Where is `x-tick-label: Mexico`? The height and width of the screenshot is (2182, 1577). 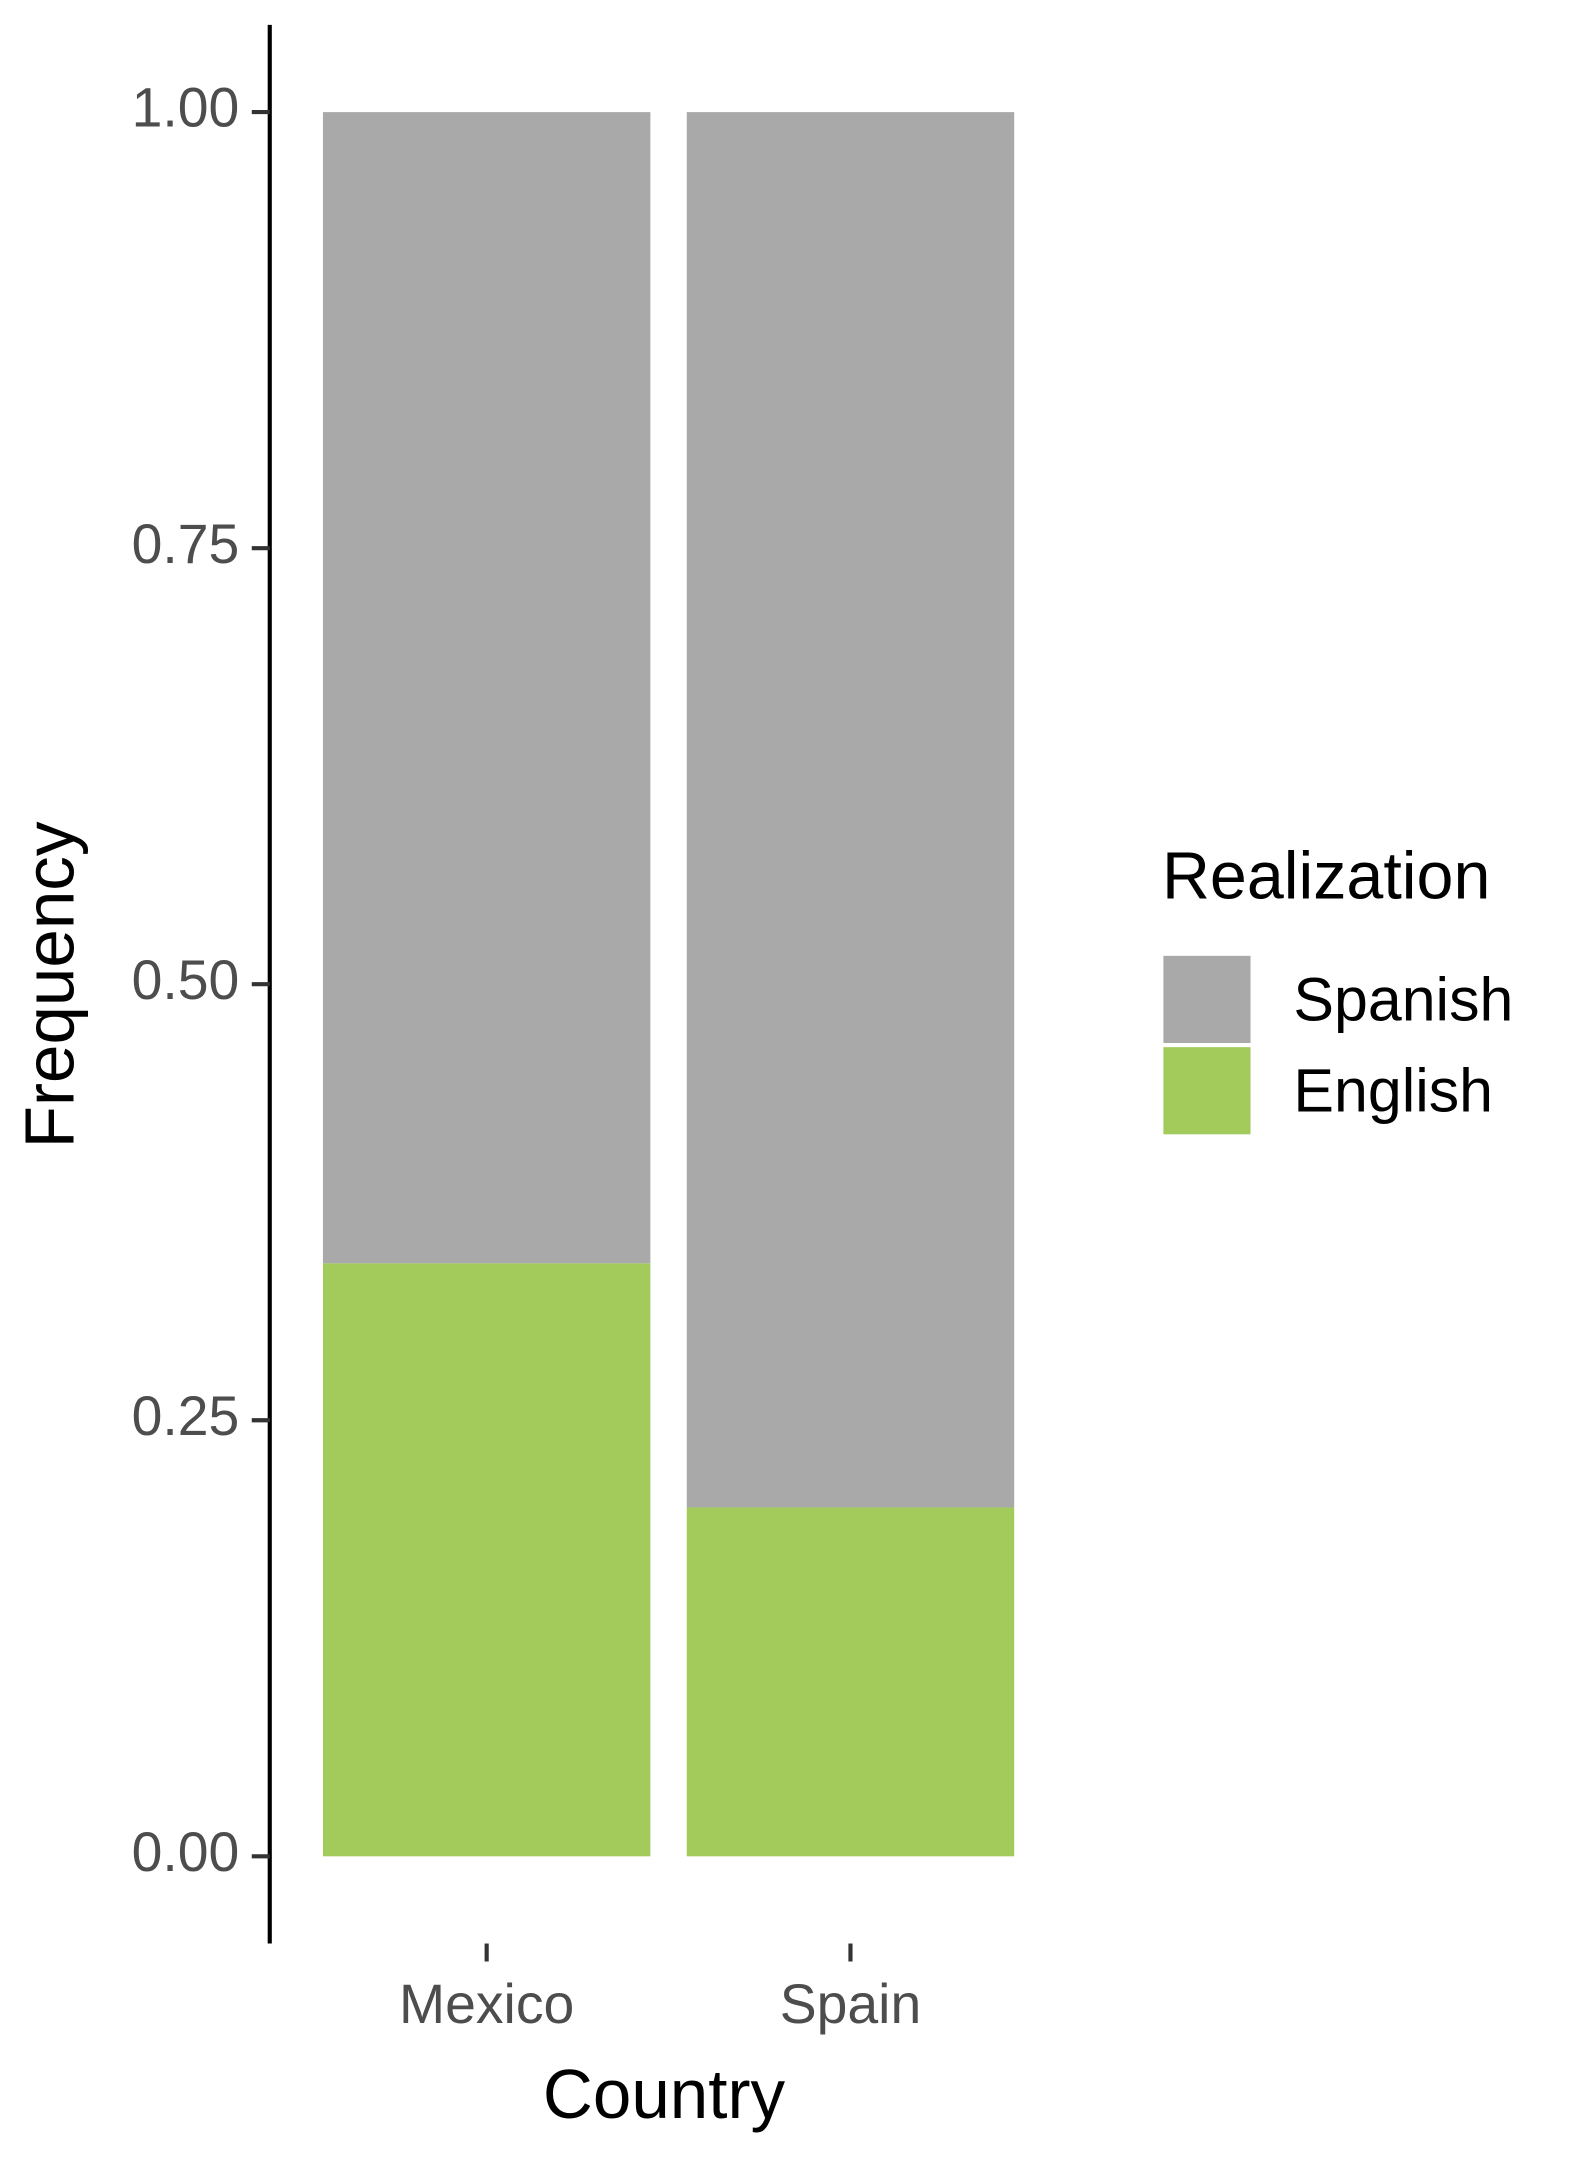 x-tick-label: Mexico is located at coordinates (486, 2004).